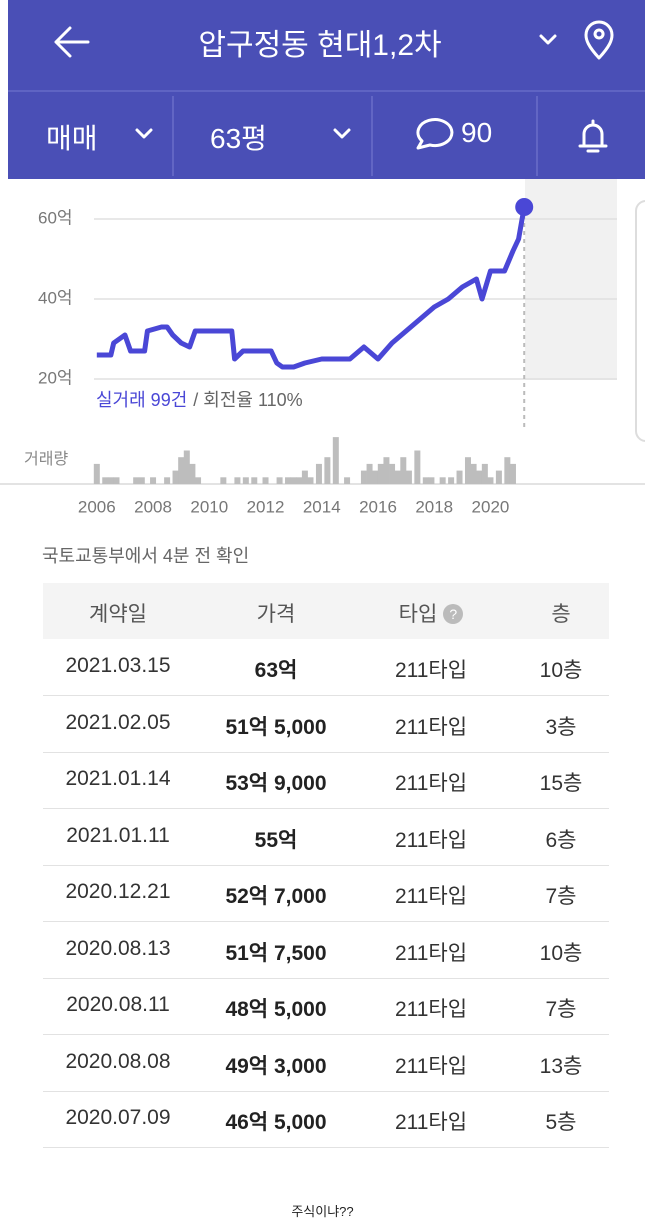 The width and height of the screenshot is (645, 1231). I want to click on trade-count: 실거래 99건, so click(141, 400).